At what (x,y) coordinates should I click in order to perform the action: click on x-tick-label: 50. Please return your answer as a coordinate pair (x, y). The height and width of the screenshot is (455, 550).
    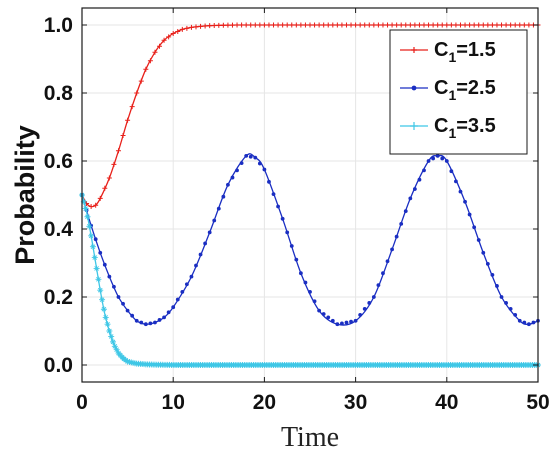
    Looking at the image, I should click on (537, 402).